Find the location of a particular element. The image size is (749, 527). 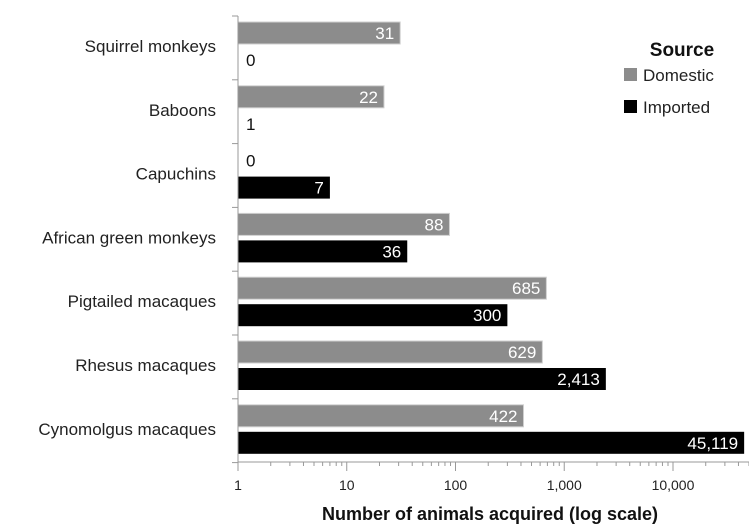

bar-label-domestic-african-green-monkeys: 88 is located at coordinates (434, 224).